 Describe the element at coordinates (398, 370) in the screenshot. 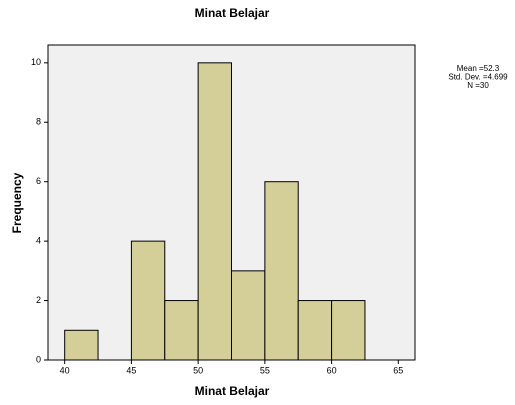

I see `x-tick-label: 65` at that location.